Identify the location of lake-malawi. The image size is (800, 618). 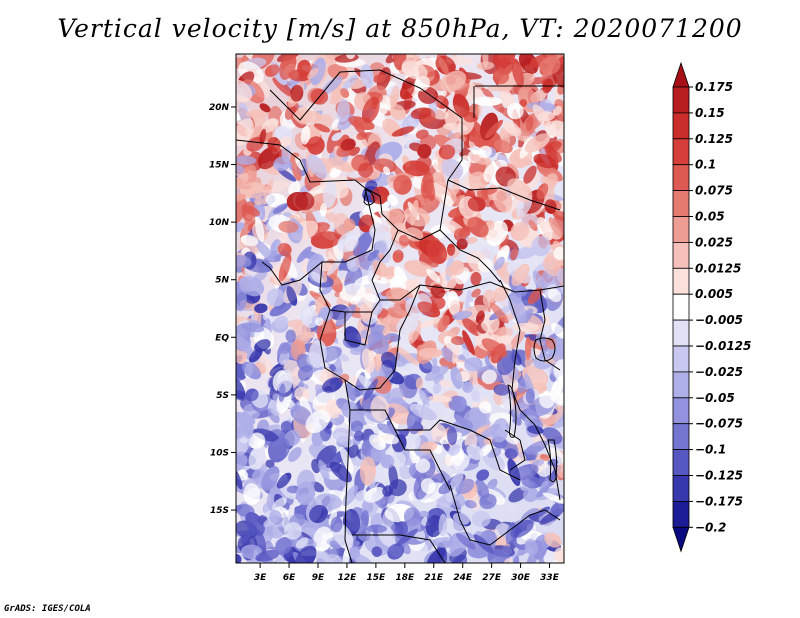
(552, 461).